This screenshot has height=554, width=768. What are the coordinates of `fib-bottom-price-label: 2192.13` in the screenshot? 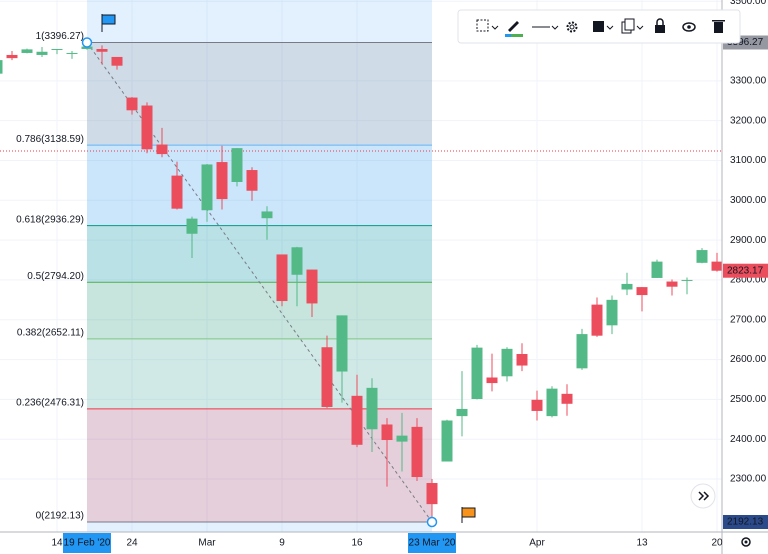 It's located at (745, 522).